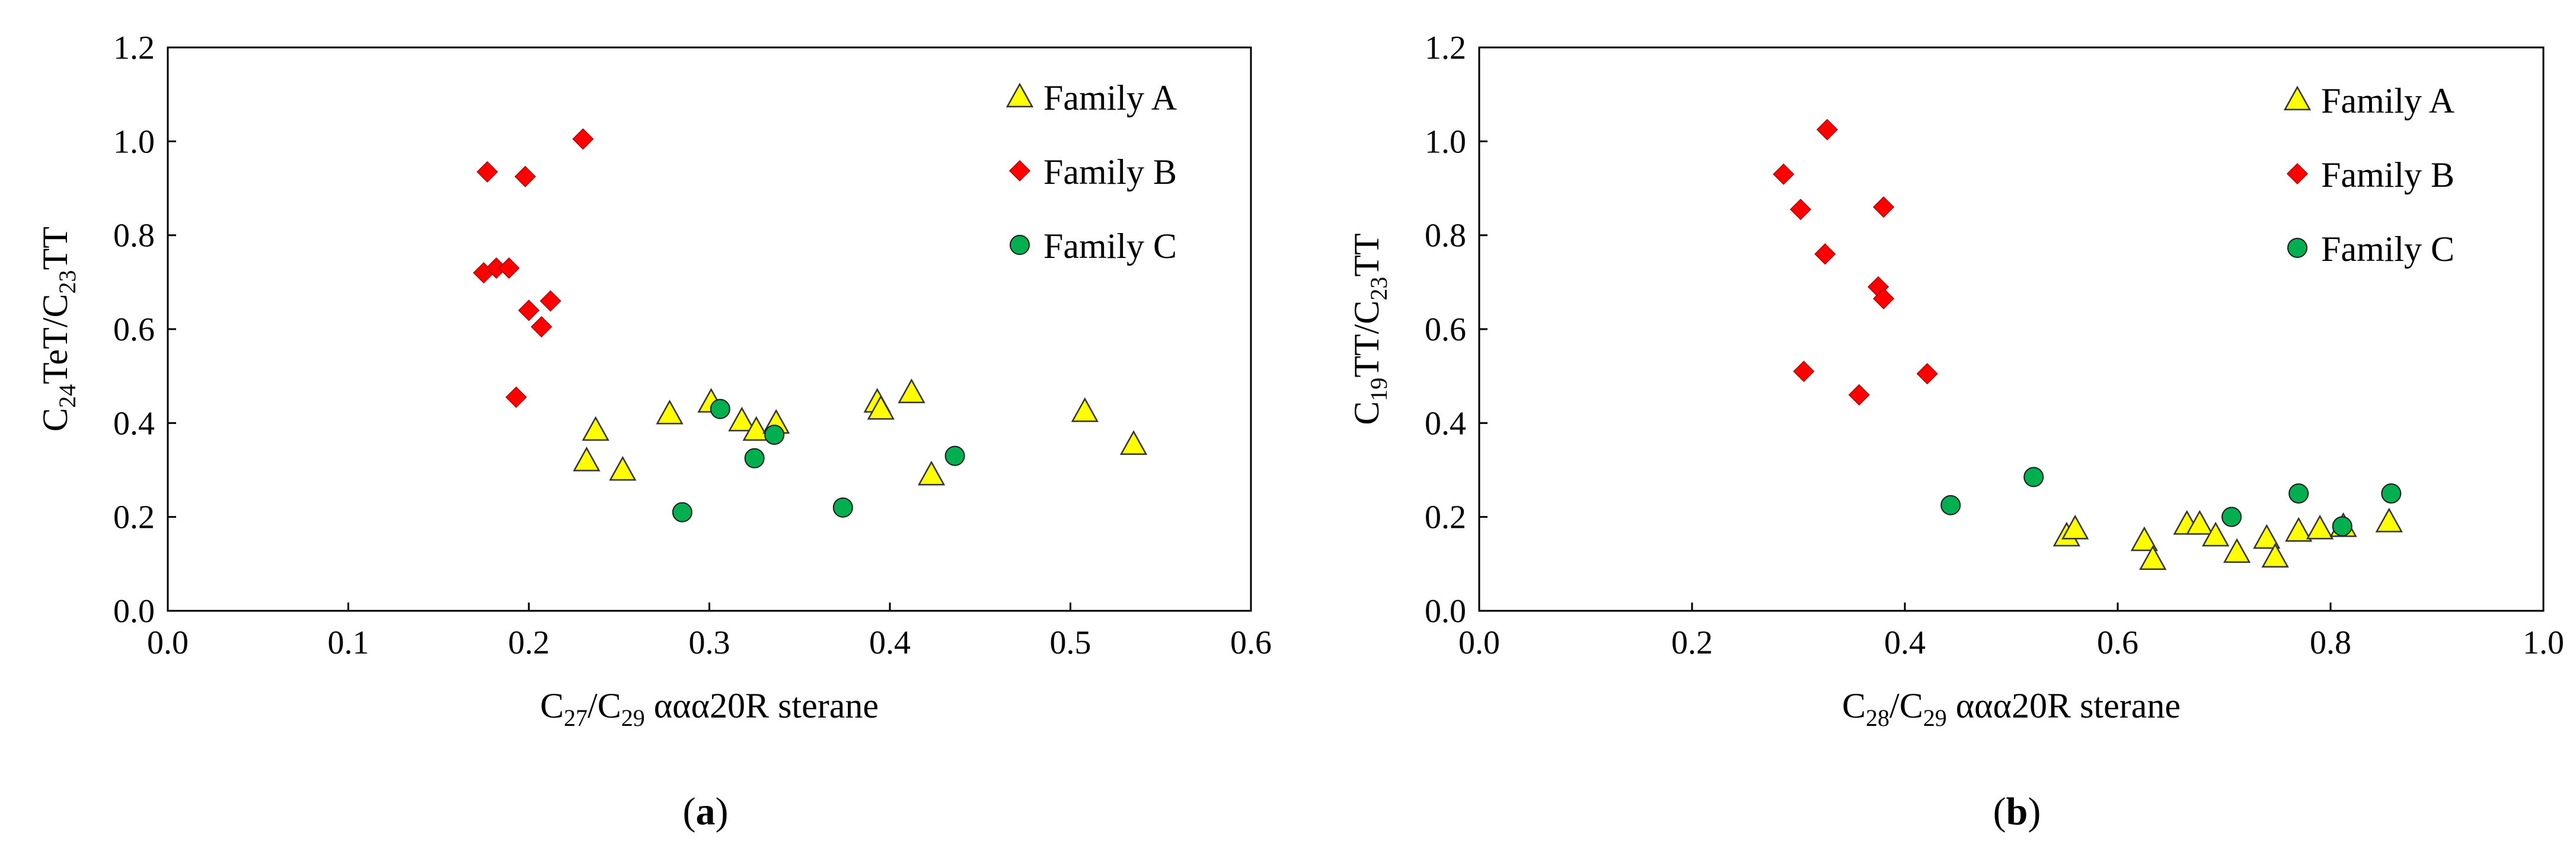  I want to click on series-family-b, so click(533, 268).